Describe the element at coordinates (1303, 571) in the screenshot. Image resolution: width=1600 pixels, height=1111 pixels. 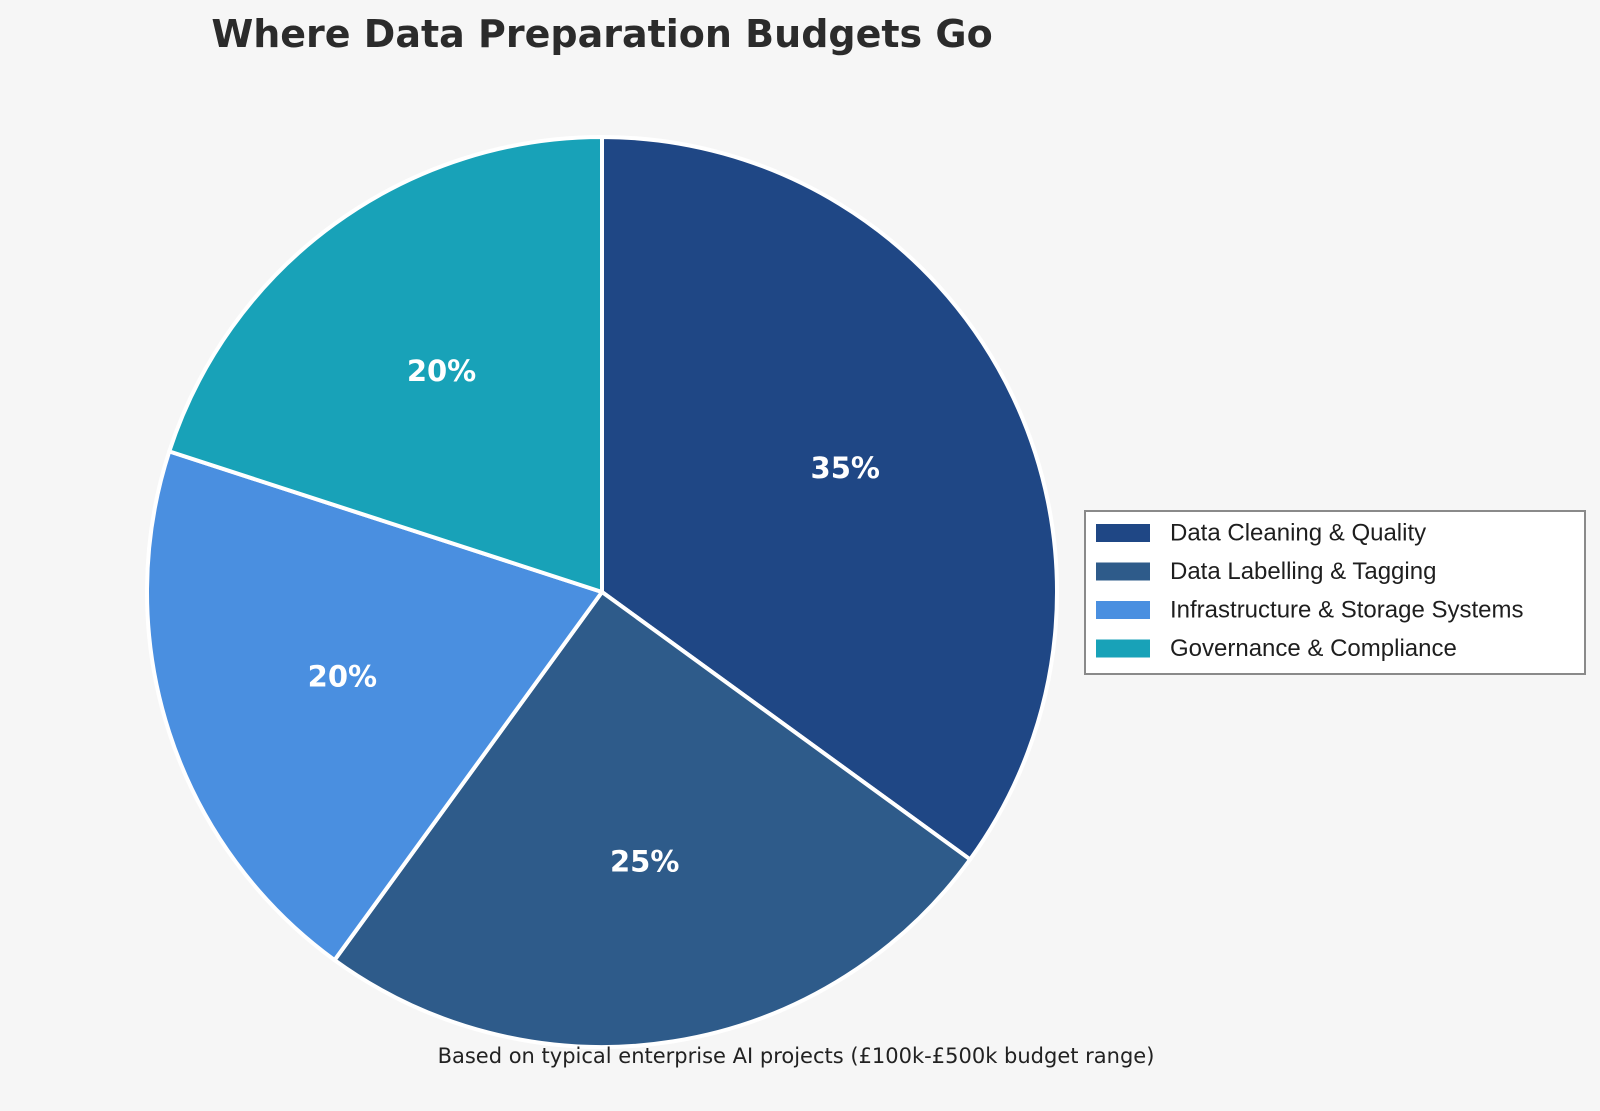
I see `legend-label-data-labelling-and-tagging: Data Labelling & Tagging` at that location.